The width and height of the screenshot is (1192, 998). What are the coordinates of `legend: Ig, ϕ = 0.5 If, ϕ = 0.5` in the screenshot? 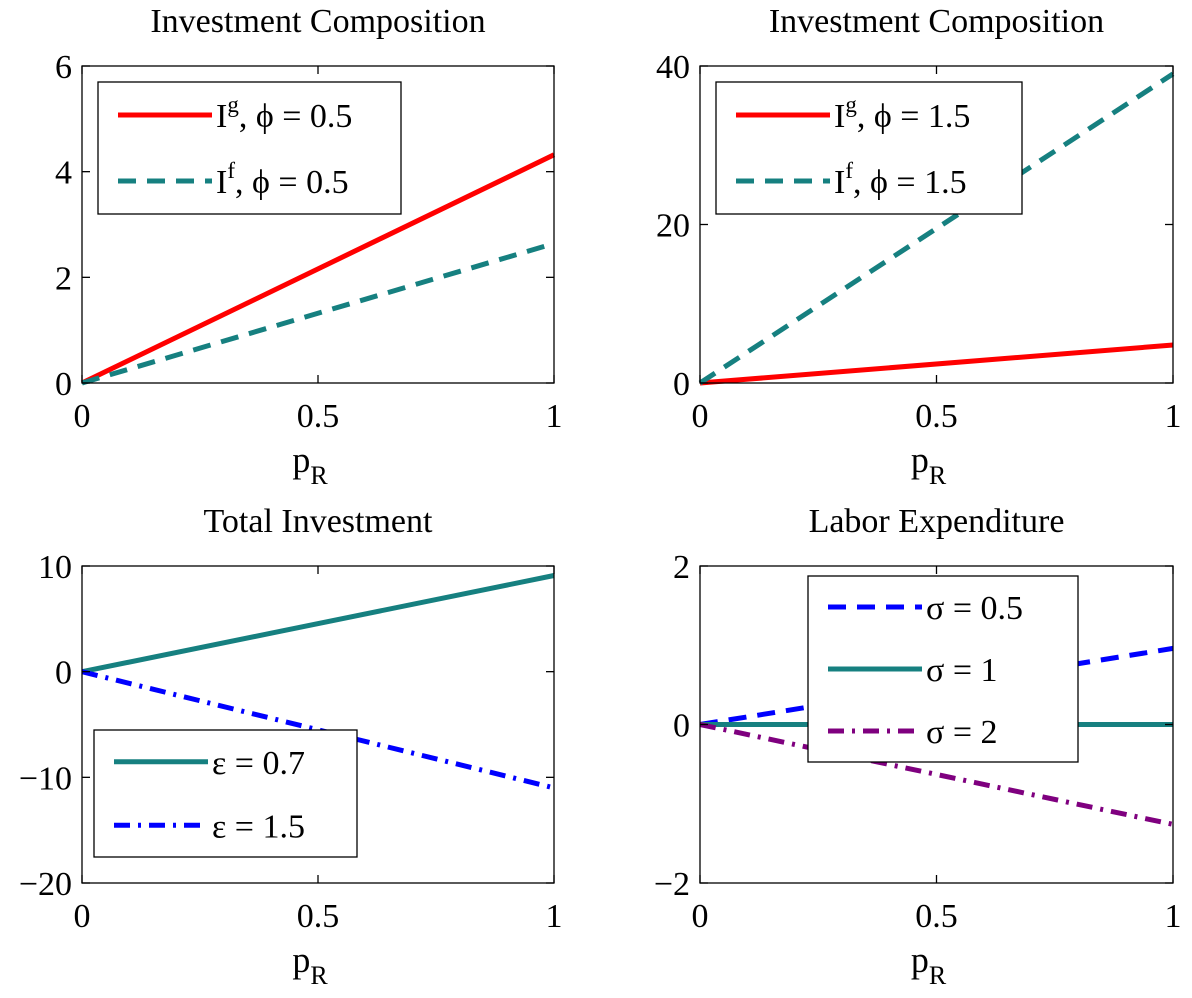 It's located at (249, 148).